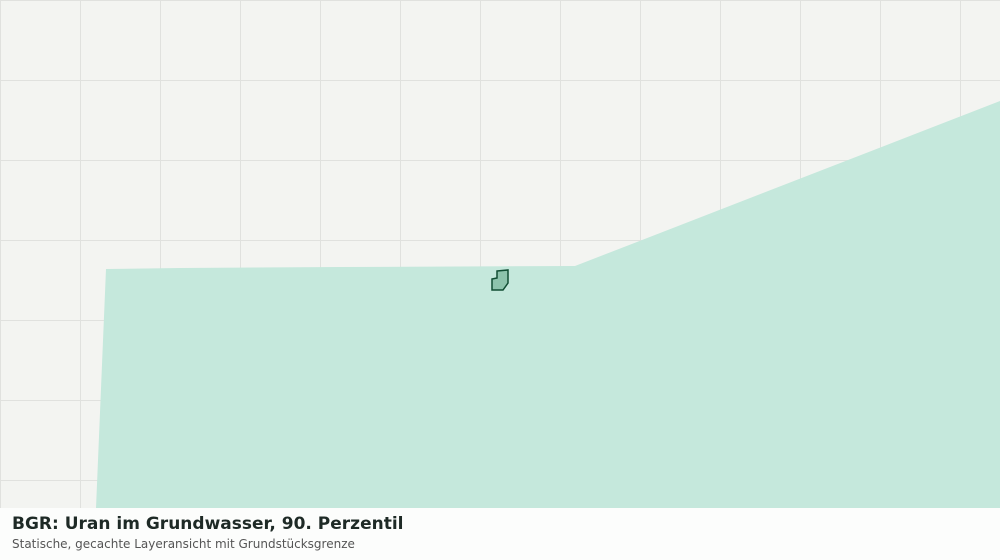 The width and height of the screenshot is (1000, 560). I want to click on parcel-boundary, so click(500, 280).